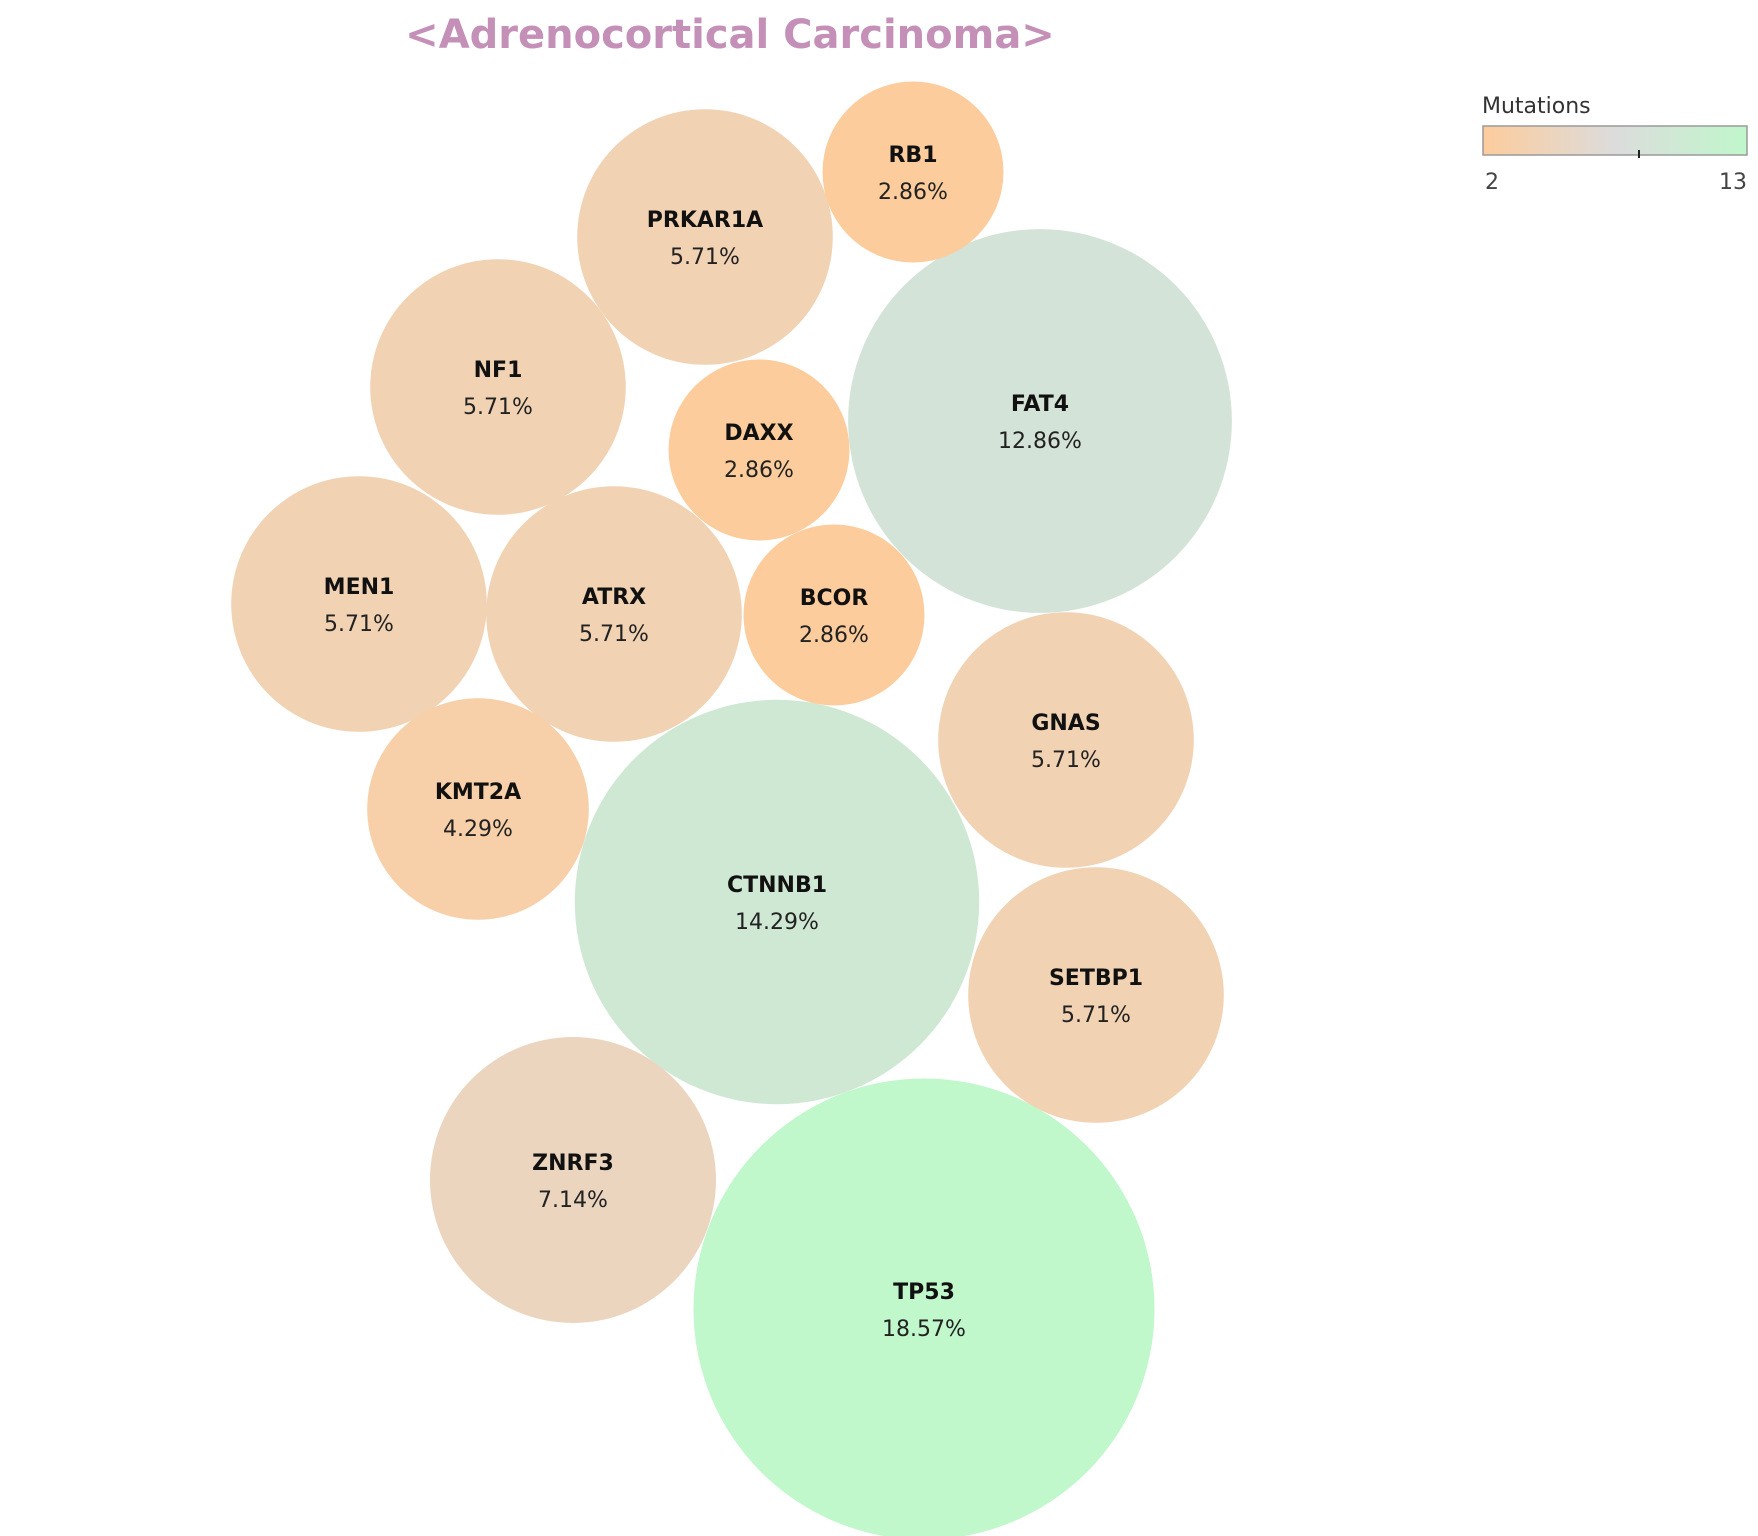  I want to click on bubble-percent-label-tp53: 18.57%, so click(924, 1329).